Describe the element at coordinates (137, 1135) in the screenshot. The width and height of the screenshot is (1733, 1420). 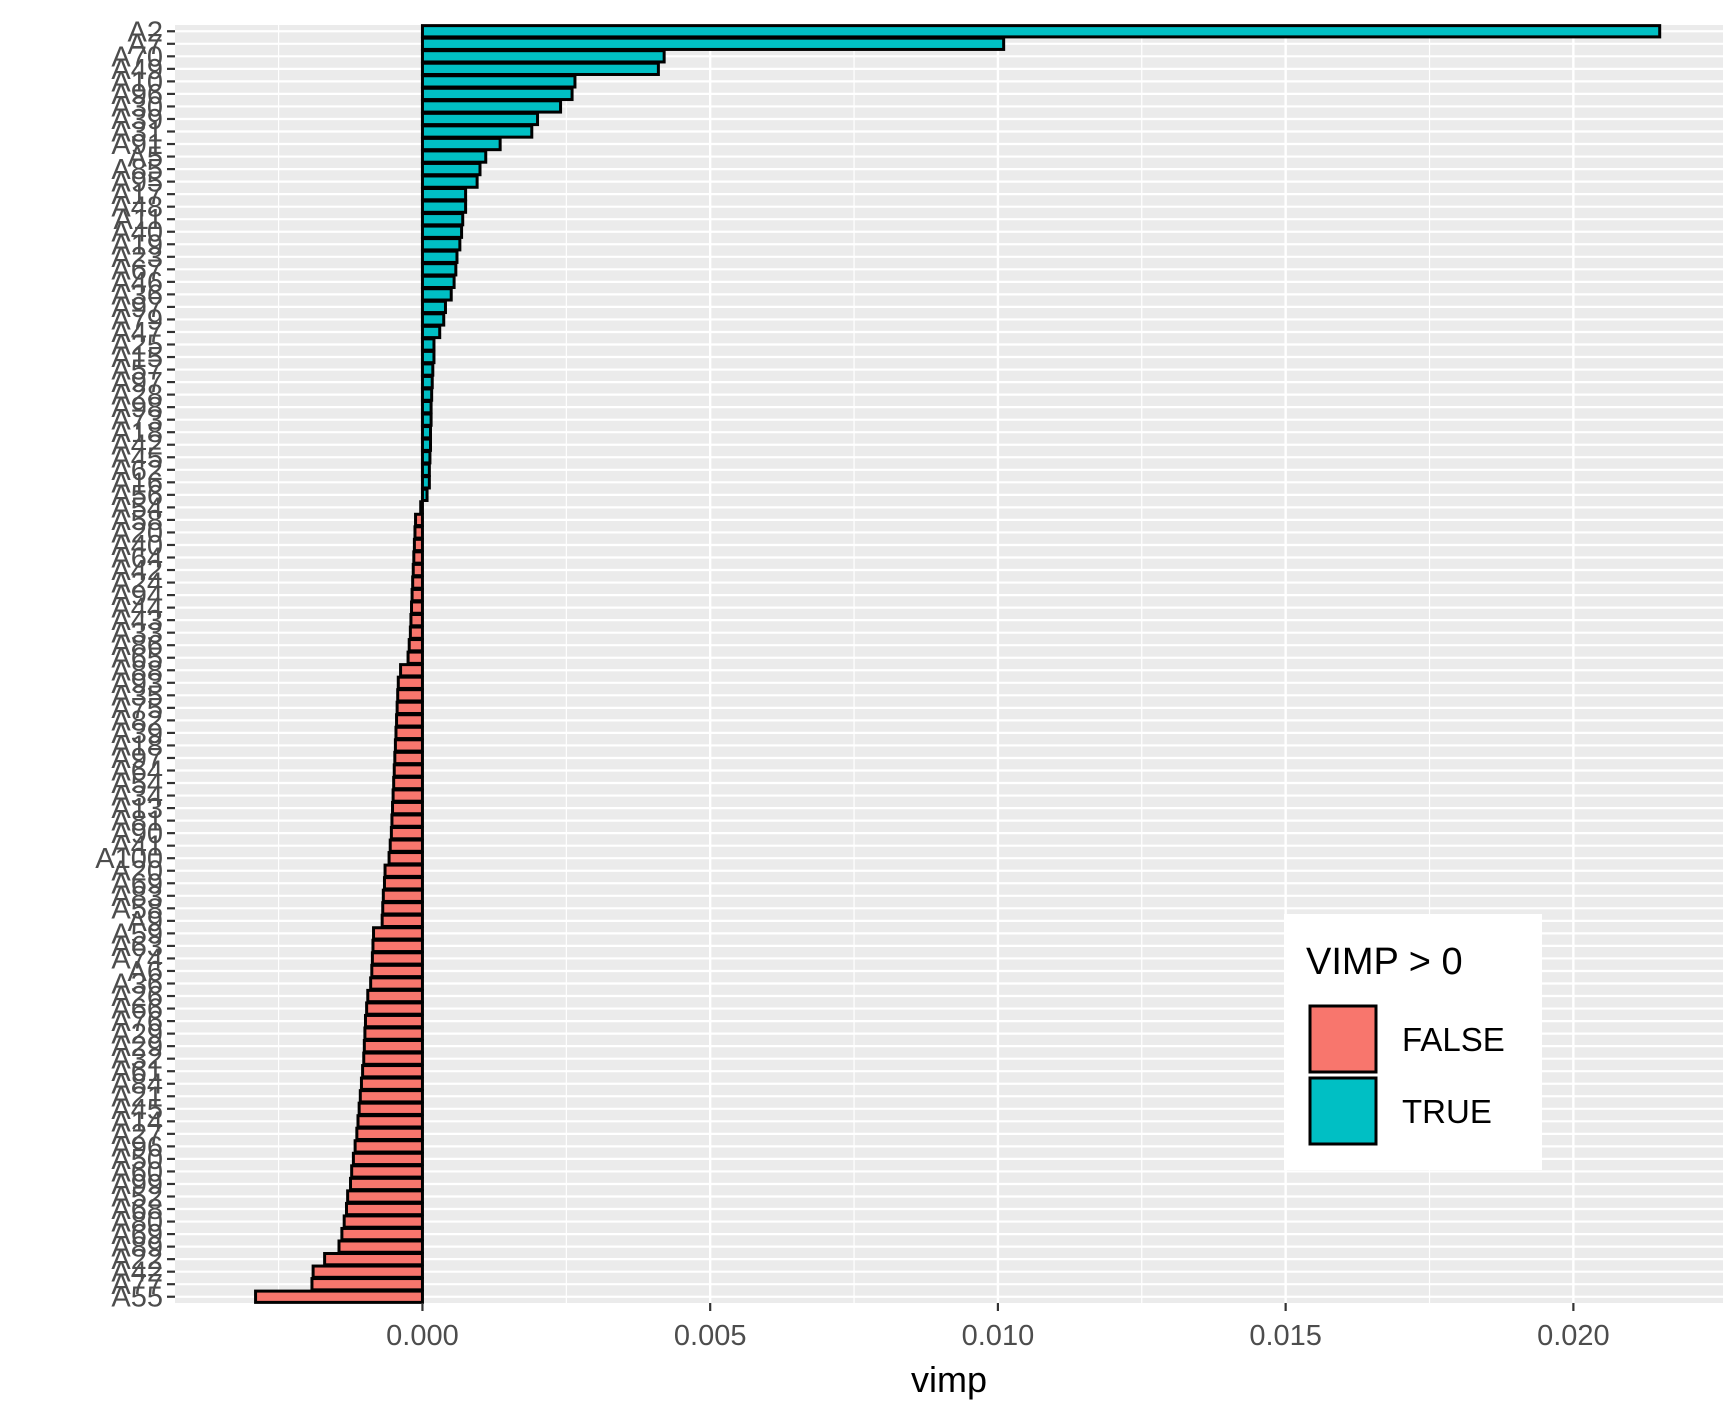
I see `y-tick-label: A27` at that location.